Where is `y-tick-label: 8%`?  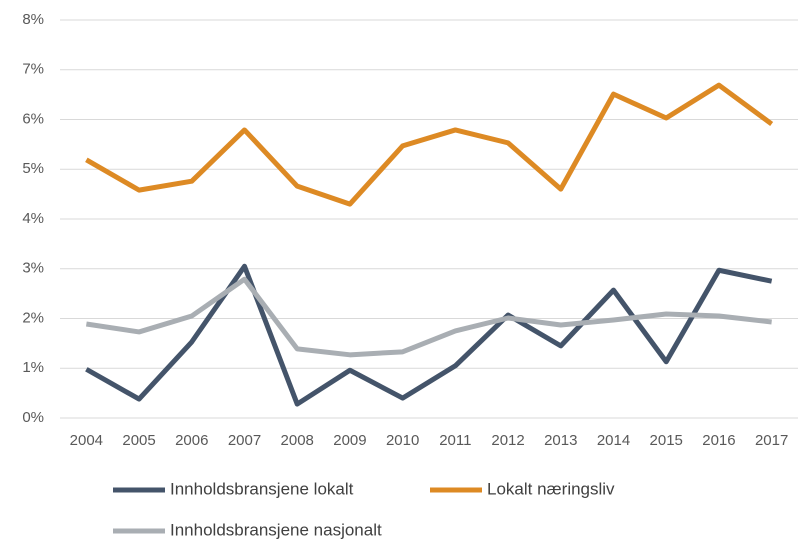 y-tick-label: 8% is located at coordinates (33, 19).